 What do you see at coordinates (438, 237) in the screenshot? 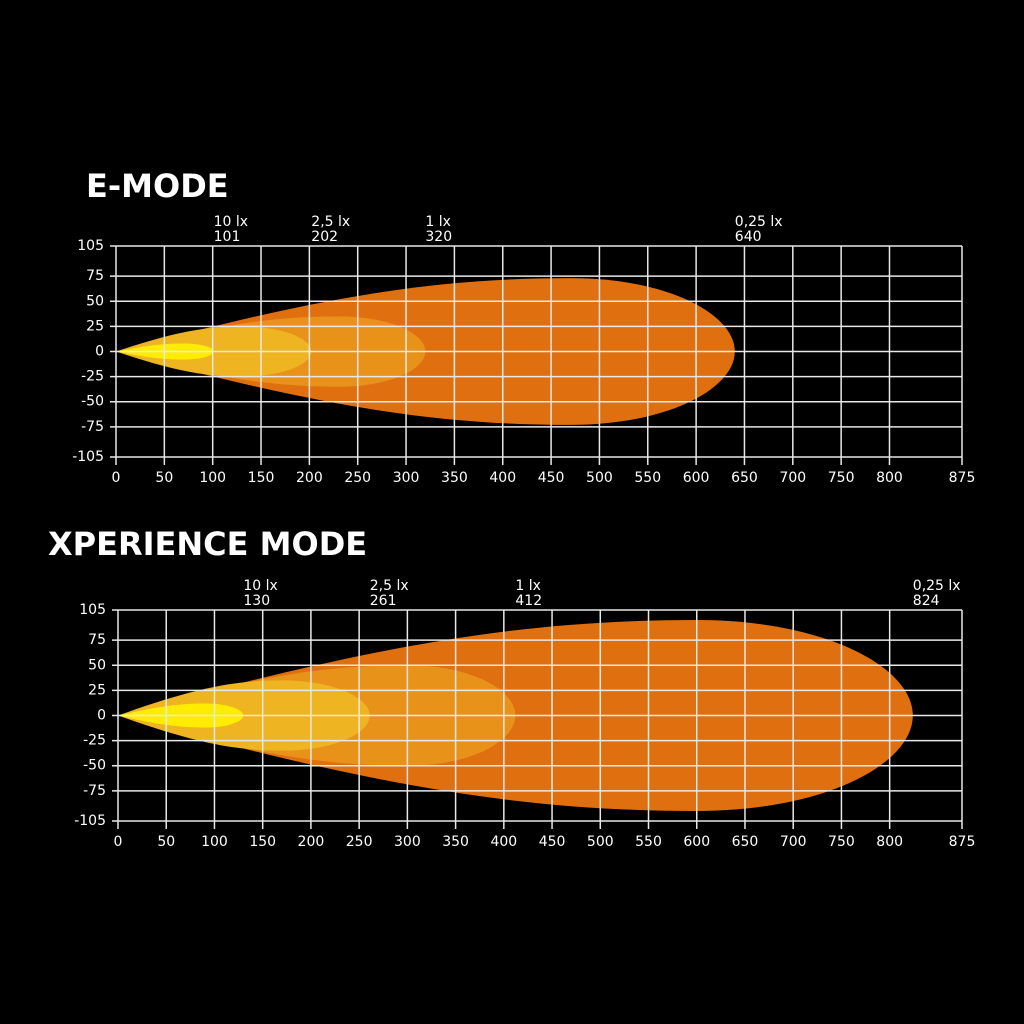
I see `lux-reach: 320` at bounding box center [438, 237].